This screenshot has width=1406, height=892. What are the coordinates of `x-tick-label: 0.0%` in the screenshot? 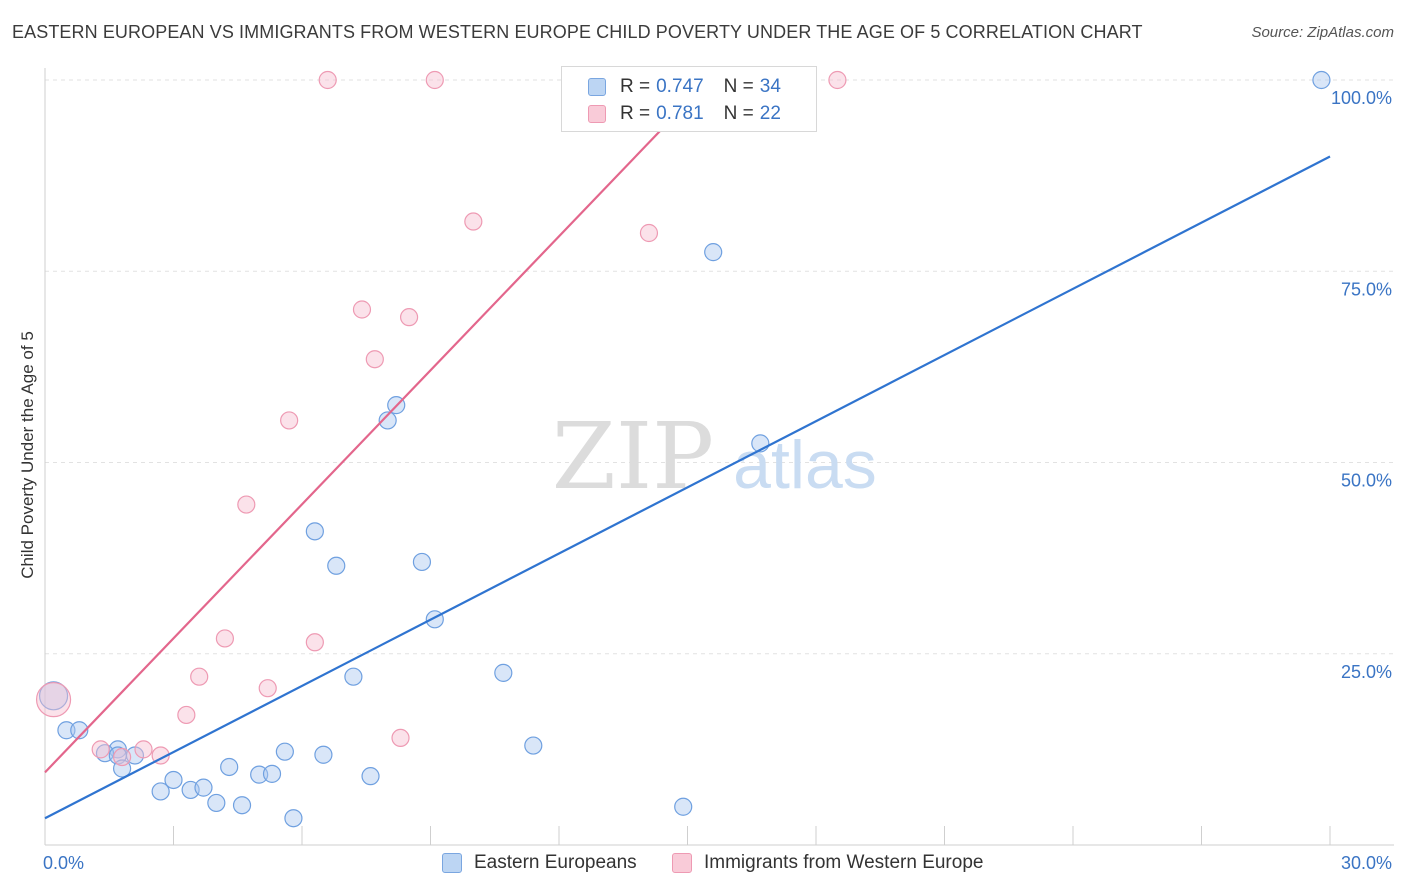 It's located at (63, 863).